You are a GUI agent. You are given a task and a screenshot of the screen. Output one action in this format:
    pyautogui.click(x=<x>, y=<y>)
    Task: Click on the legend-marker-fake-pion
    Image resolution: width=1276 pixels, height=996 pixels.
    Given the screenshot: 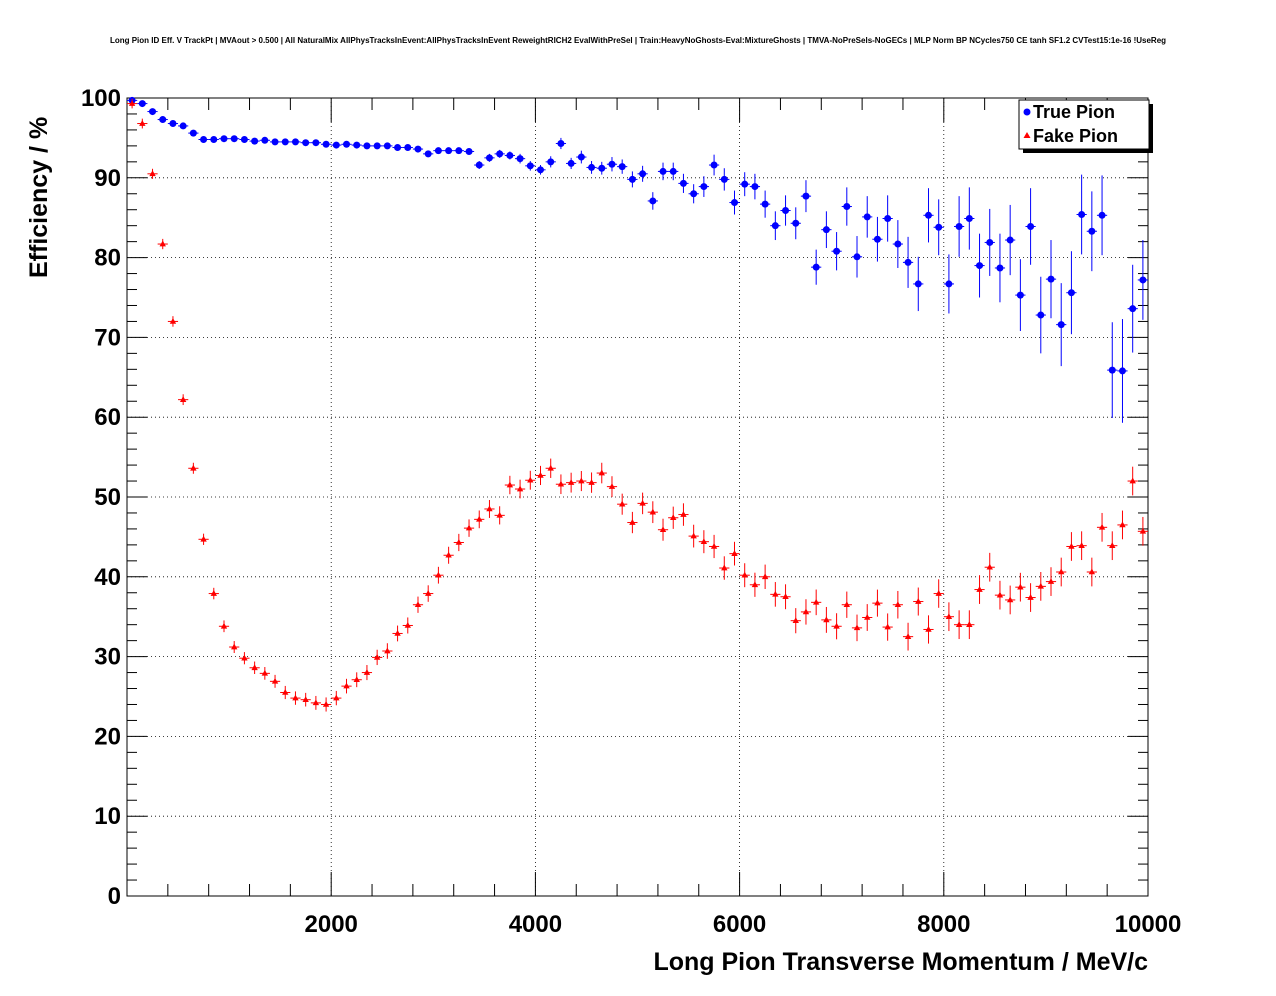 What is the action you would take?
    pyautogui.click(x=1027, y=135)
    